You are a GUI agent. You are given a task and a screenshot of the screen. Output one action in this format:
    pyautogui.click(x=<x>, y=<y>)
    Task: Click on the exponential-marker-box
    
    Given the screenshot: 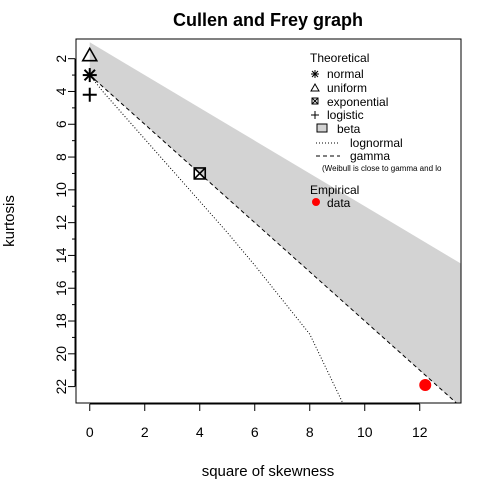 What is the action you would take?
    pyautogui.click(x=200, y=173)
    